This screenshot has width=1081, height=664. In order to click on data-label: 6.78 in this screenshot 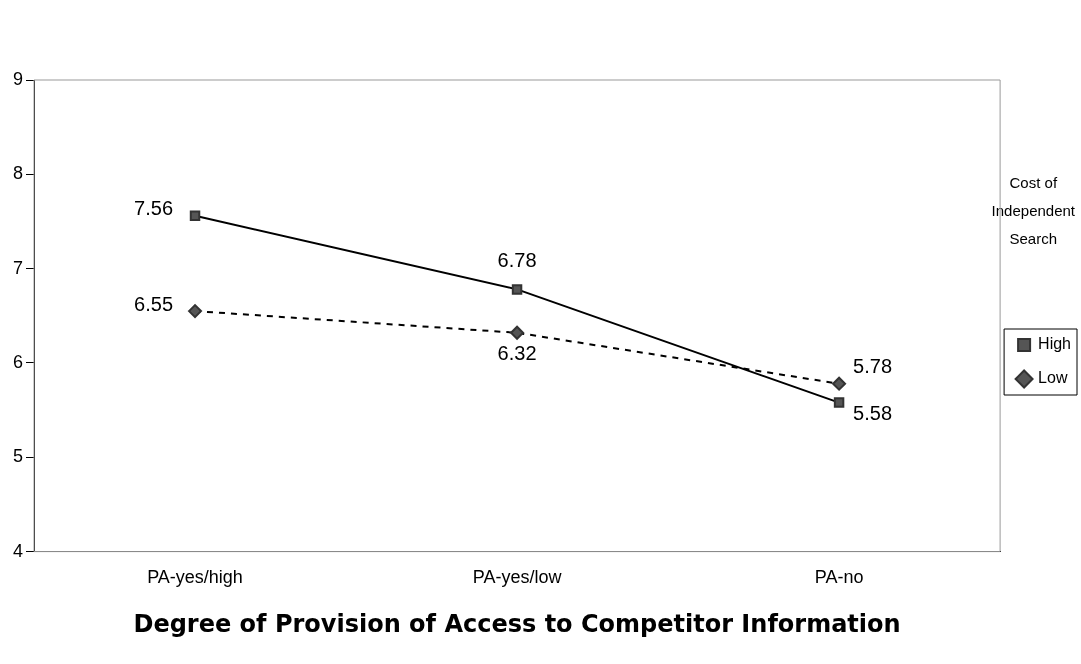, I will do `click(517, 259)`.